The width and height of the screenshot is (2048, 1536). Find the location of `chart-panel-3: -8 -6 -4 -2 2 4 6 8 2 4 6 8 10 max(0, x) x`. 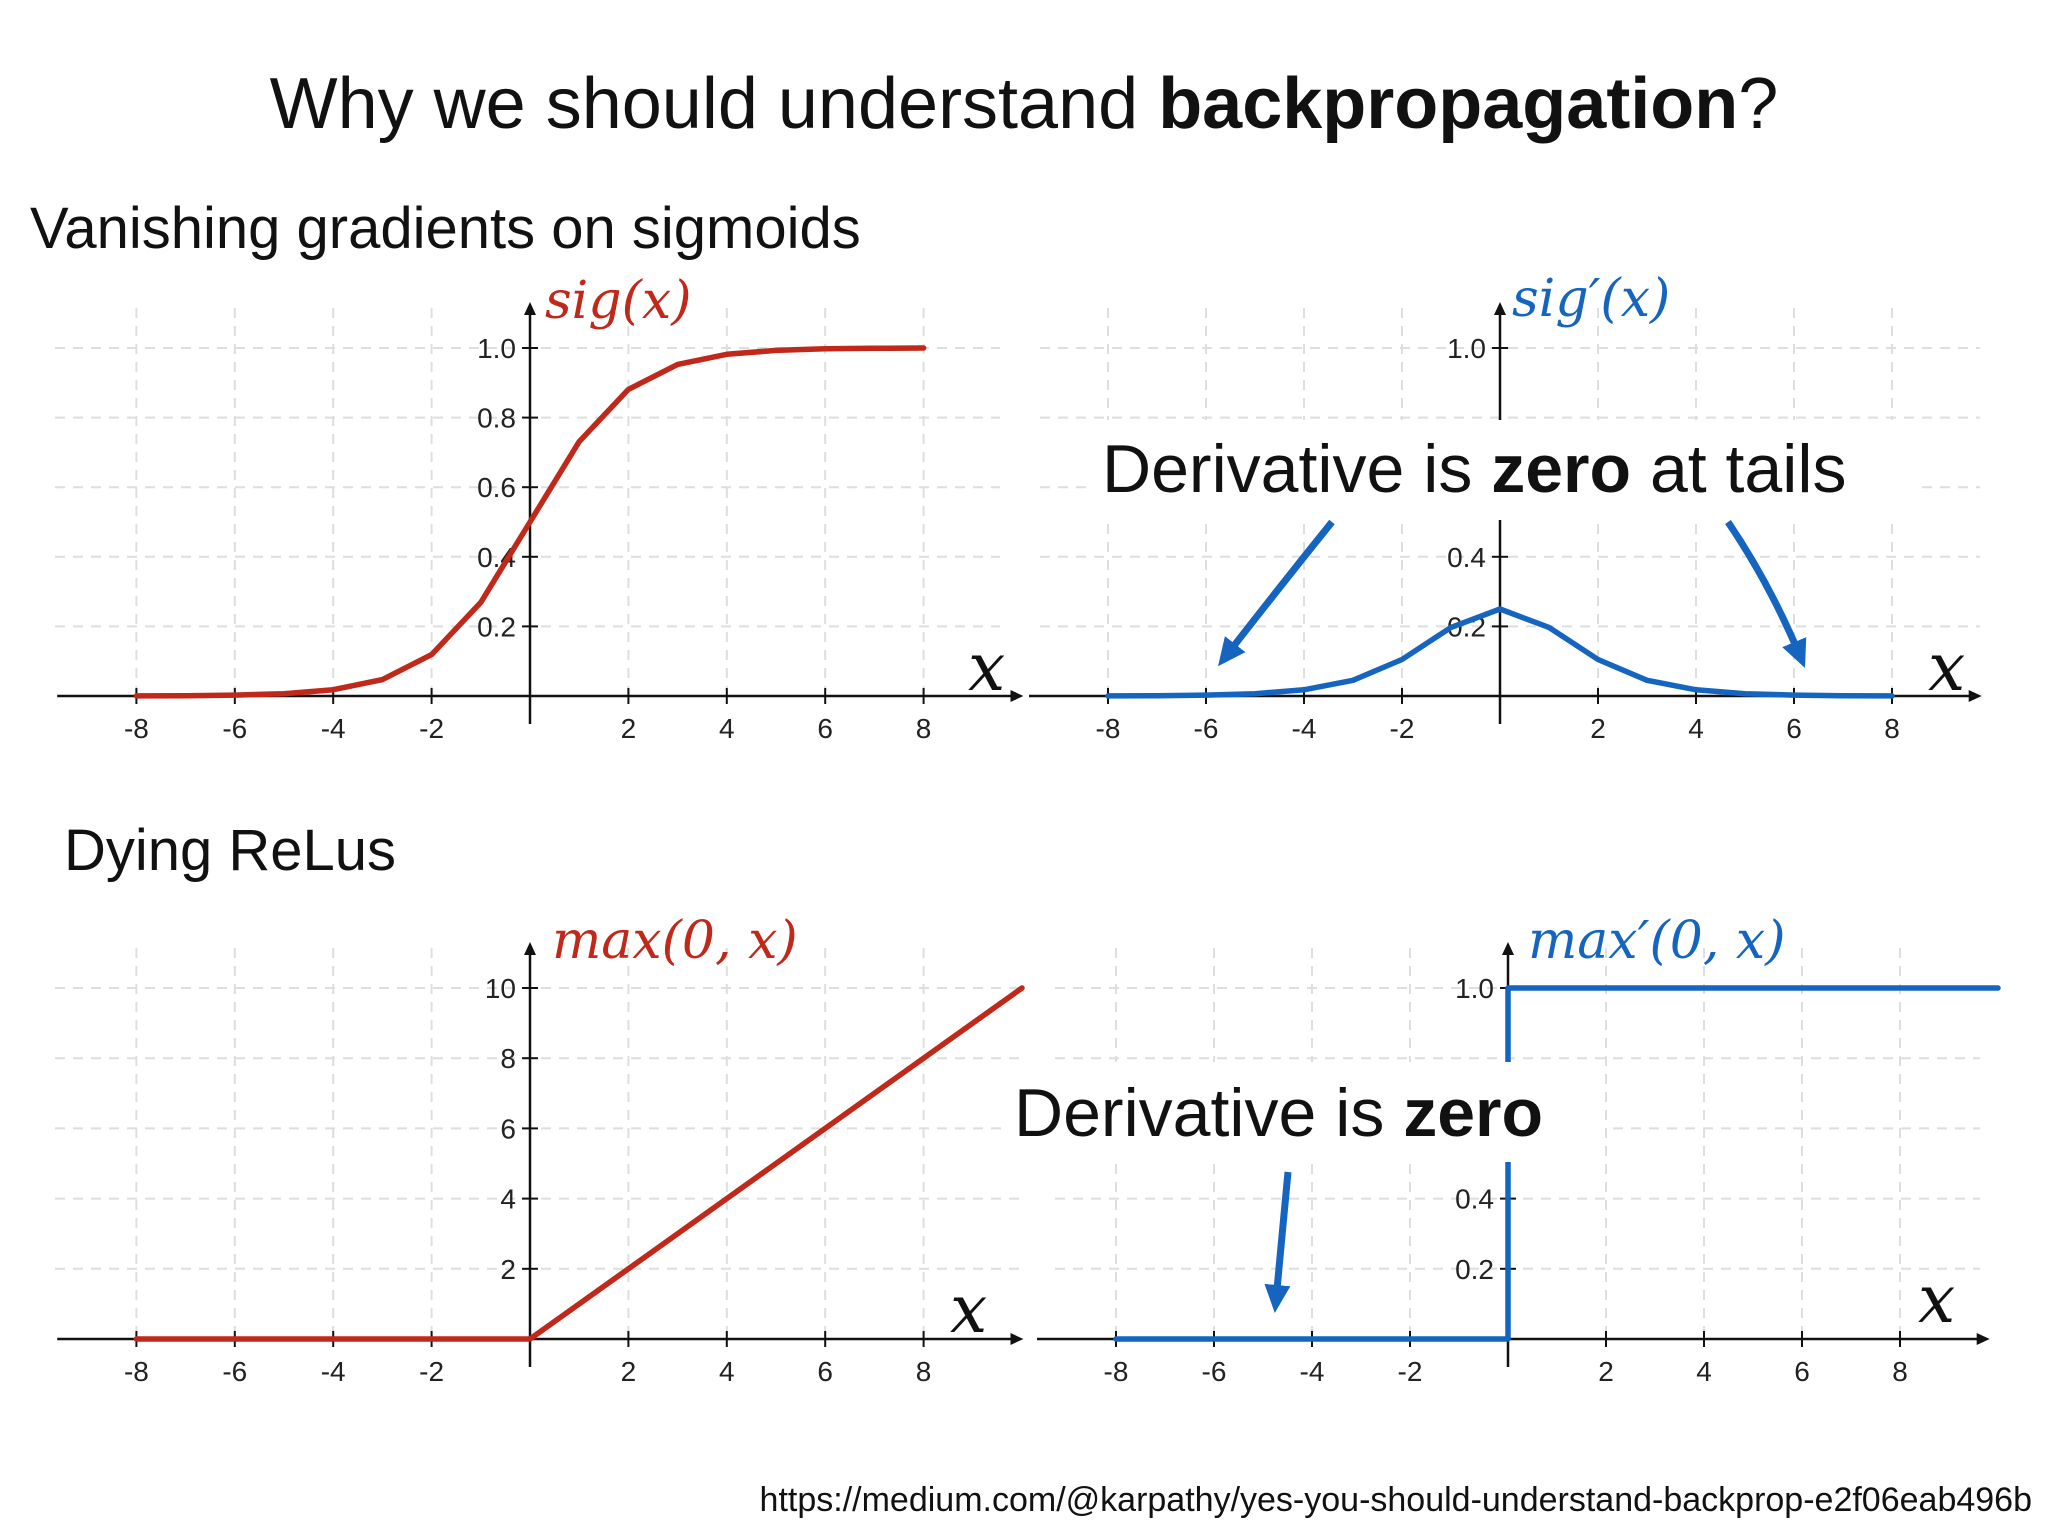

chart-panel-3: -8 -6 -4 -2 2 4 6 8 2 4 6 8 10 max(0, x) x is located at coordinates (540, 1149).